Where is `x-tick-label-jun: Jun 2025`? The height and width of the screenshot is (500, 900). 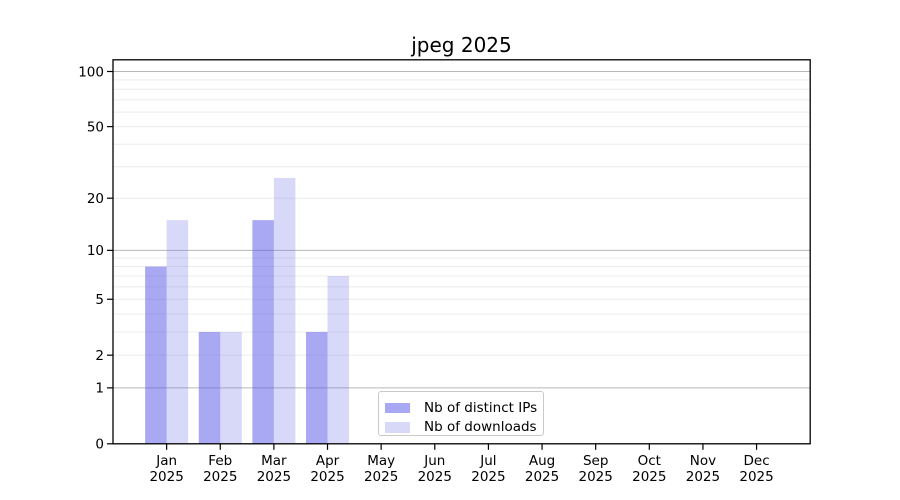 x-tick-label-jun: Jun 2025 is located at coordinates (435, 469).